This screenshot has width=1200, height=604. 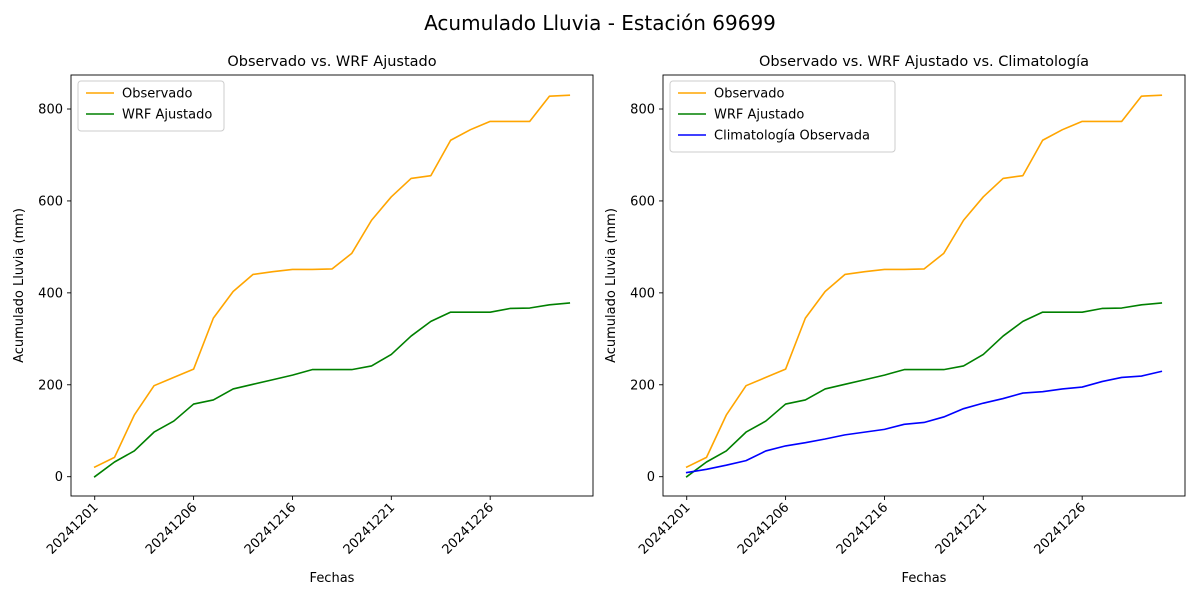 I want to click on chart-2-x-tick-label: 20241201, so click(x=664, y=528).